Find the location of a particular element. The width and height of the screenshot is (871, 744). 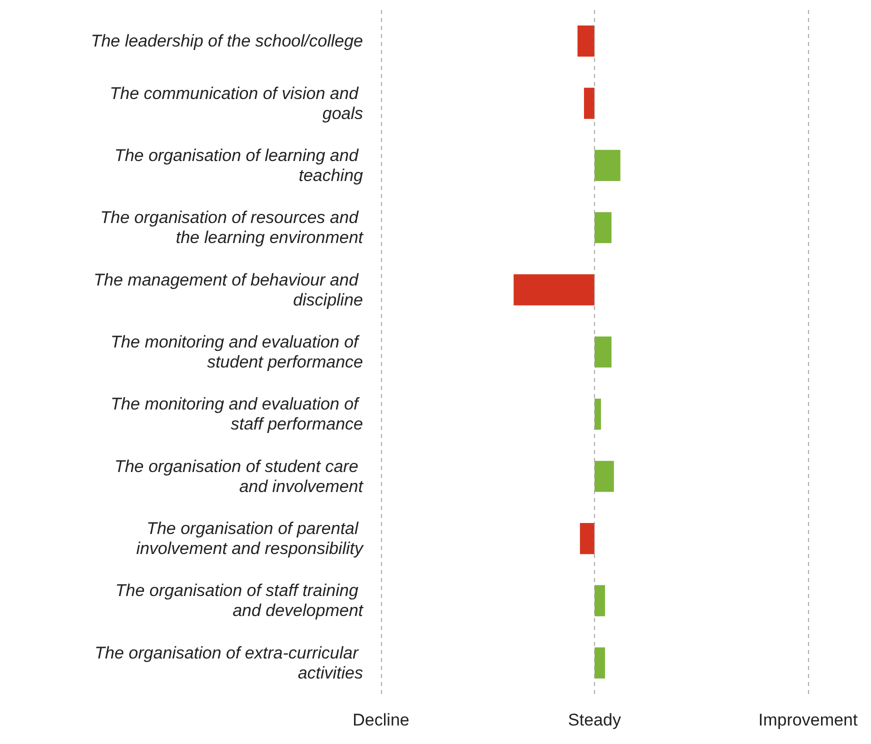

y-tick-label: The management of behaviour and discipline is located at coordinates (228, 290).